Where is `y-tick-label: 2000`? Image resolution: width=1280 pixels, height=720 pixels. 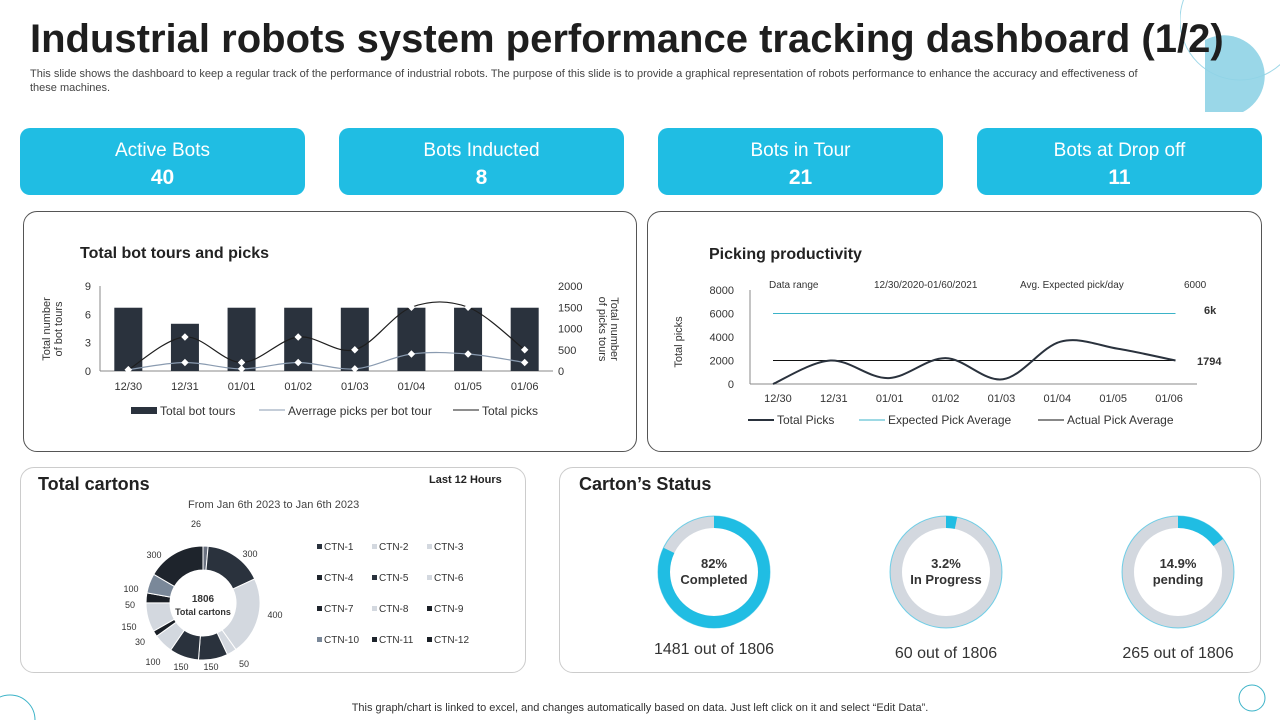 y-tick-label: 2000 is located at coordinates (722, 362).